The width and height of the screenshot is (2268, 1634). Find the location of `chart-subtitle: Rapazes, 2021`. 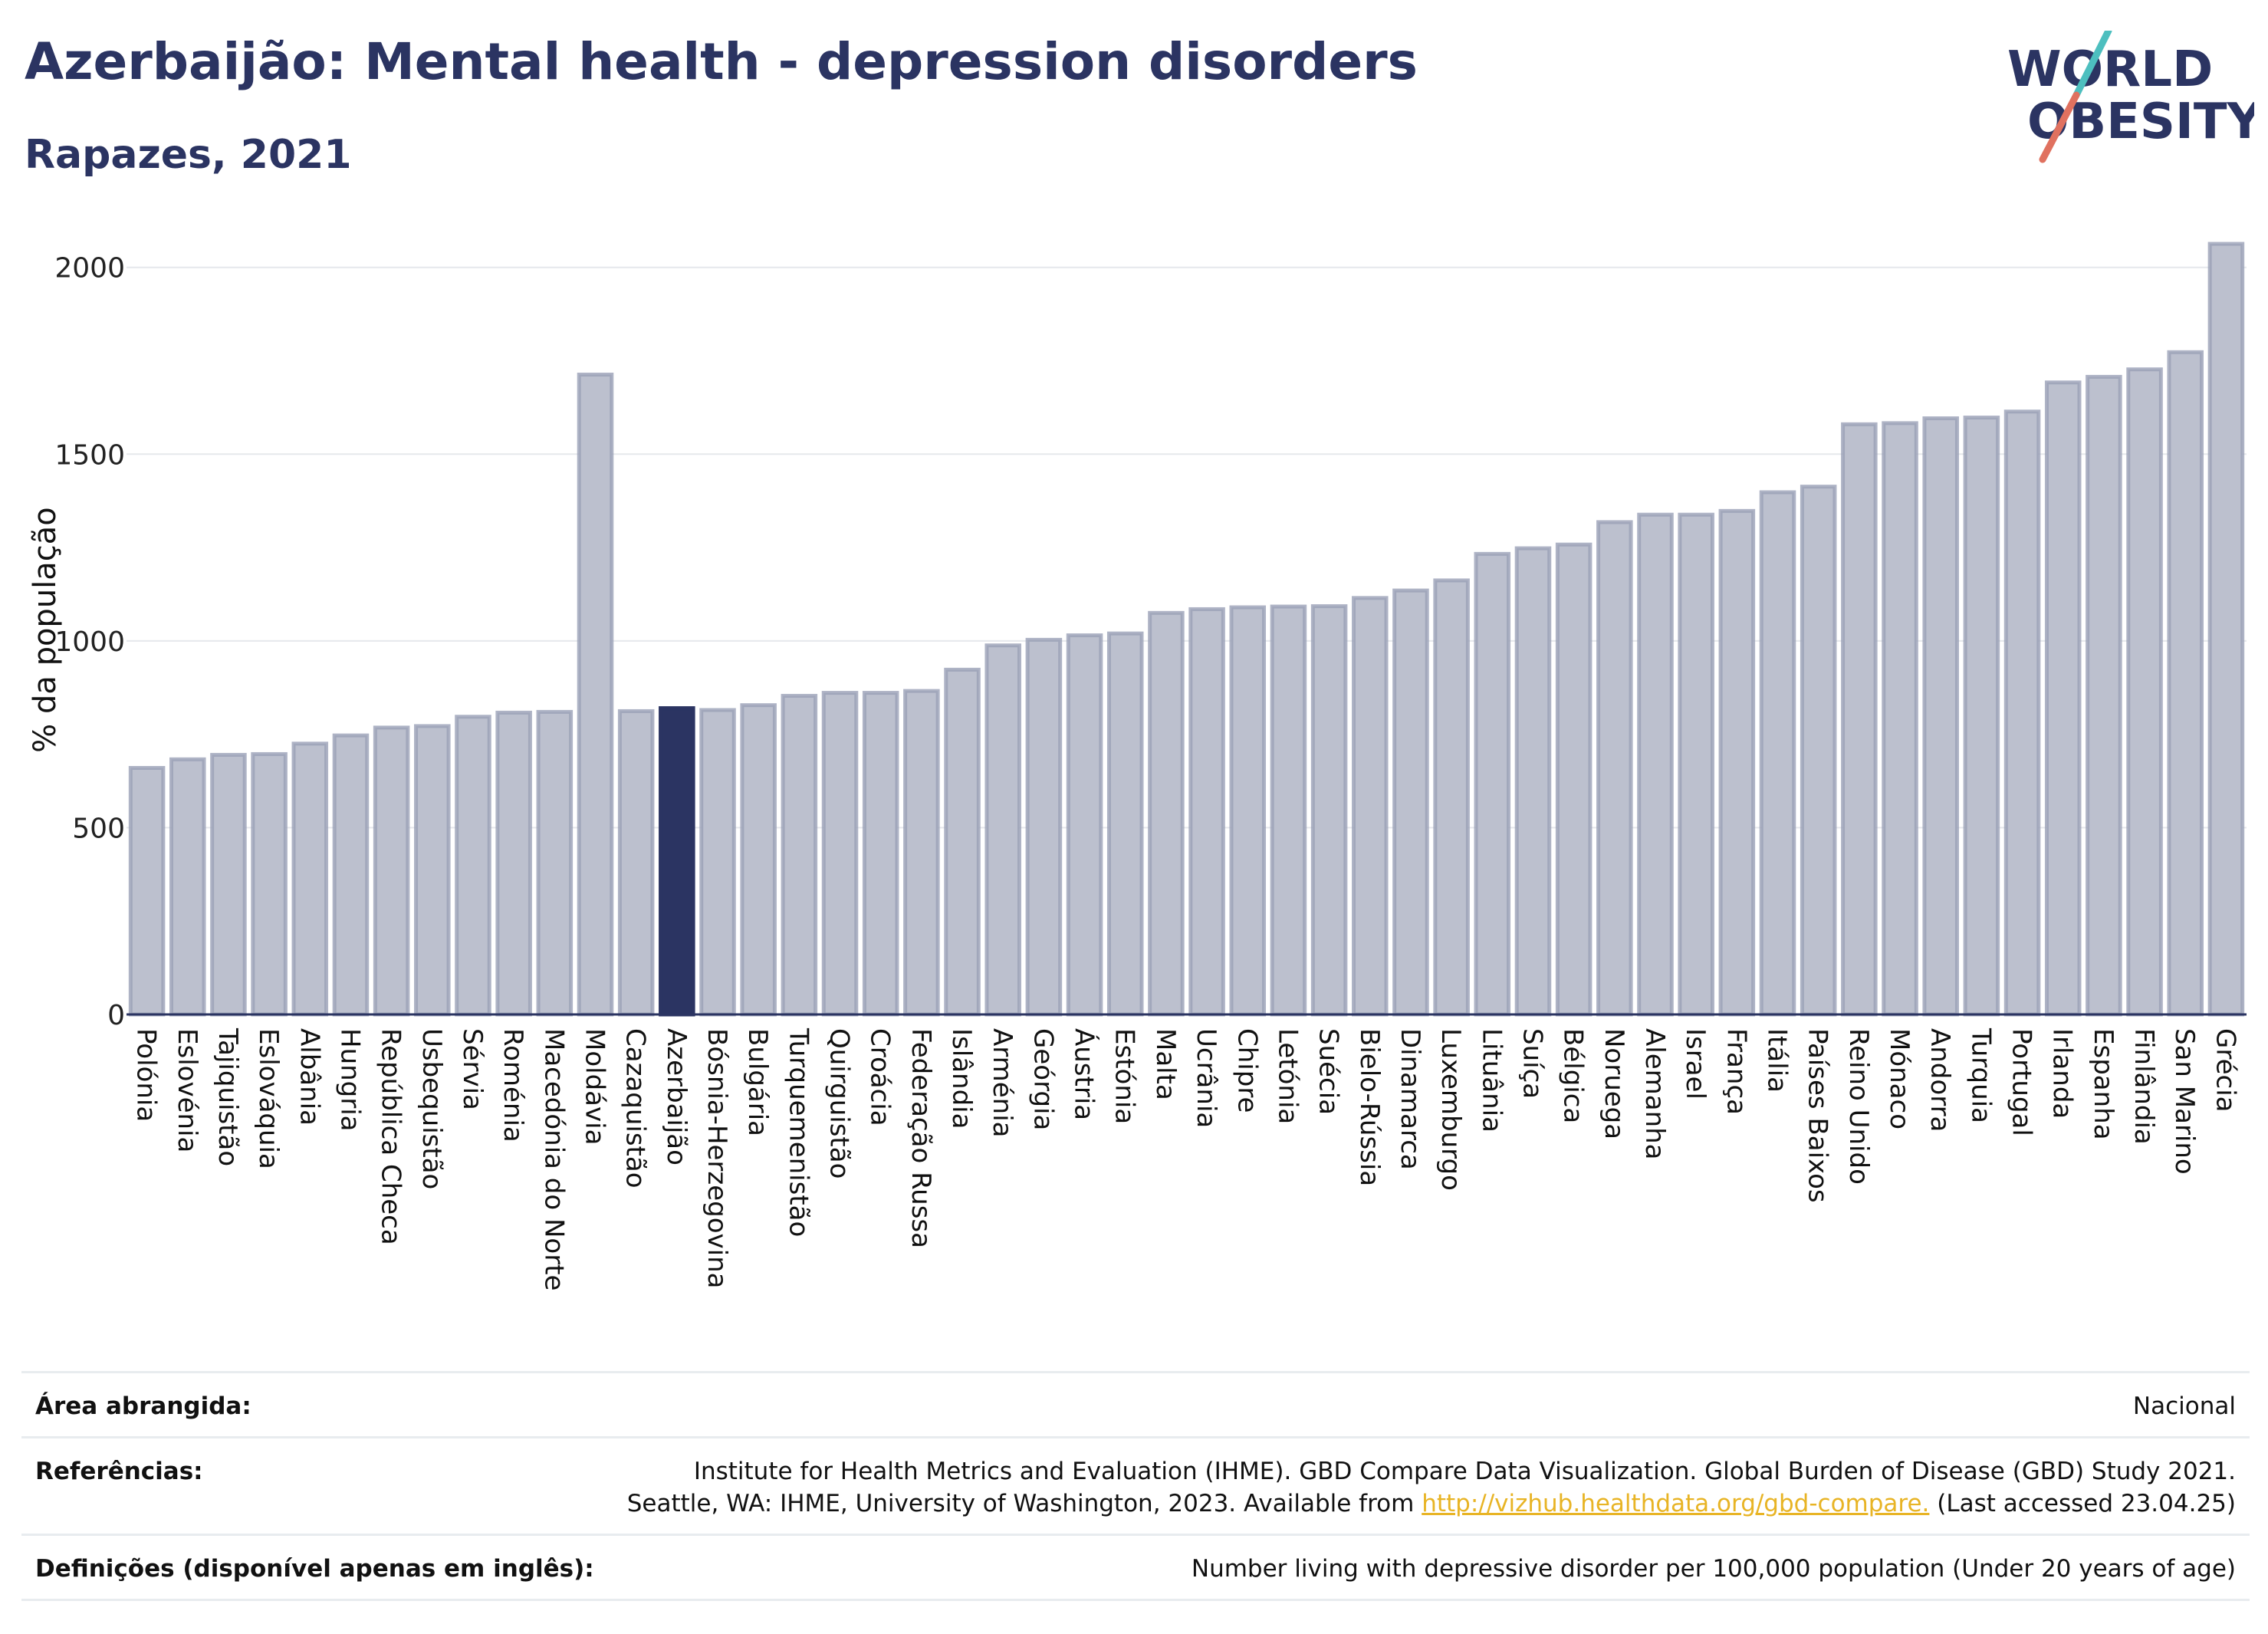

chart-subtitle: Rapazes, 2021 is located at coordinates (188, 155).